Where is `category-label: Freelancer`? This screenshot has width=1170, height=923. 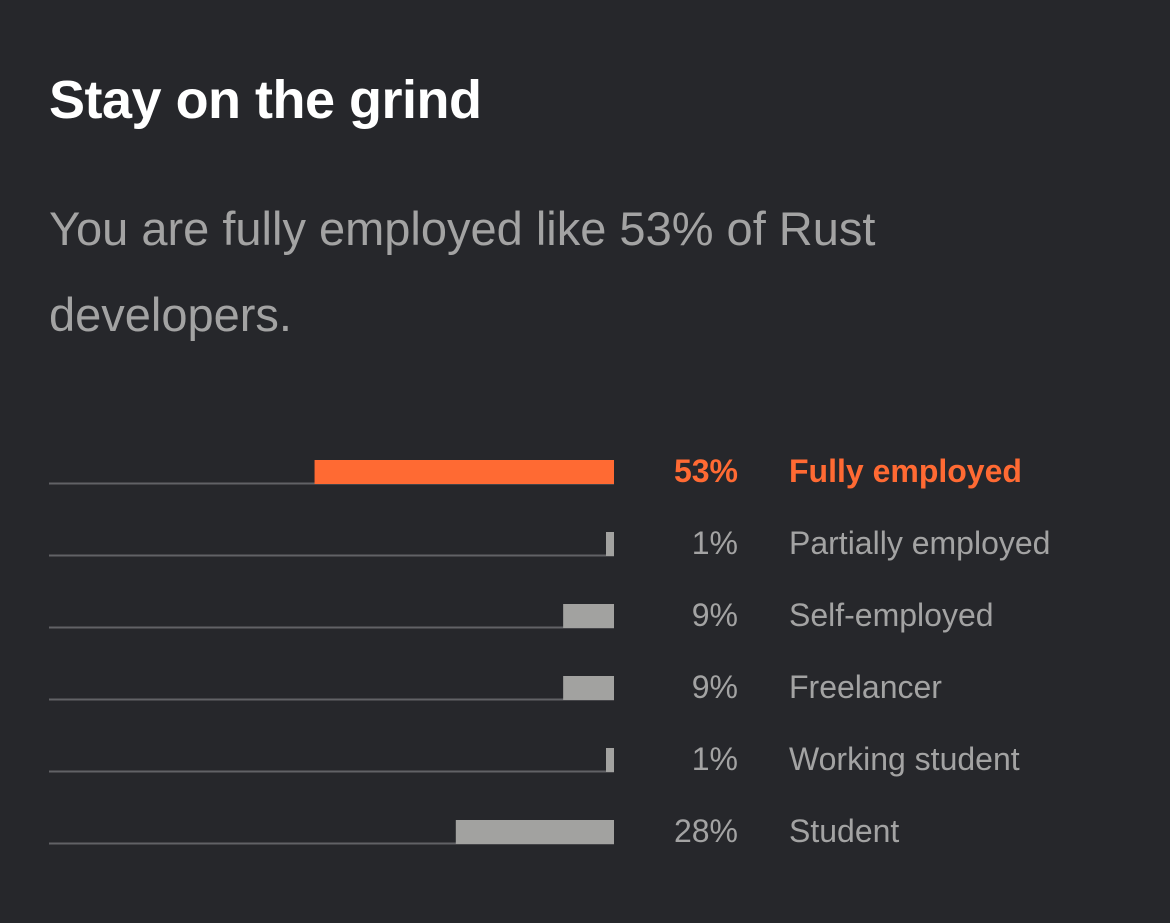
category-label: Freelancer is located at coordinates (865, 687).